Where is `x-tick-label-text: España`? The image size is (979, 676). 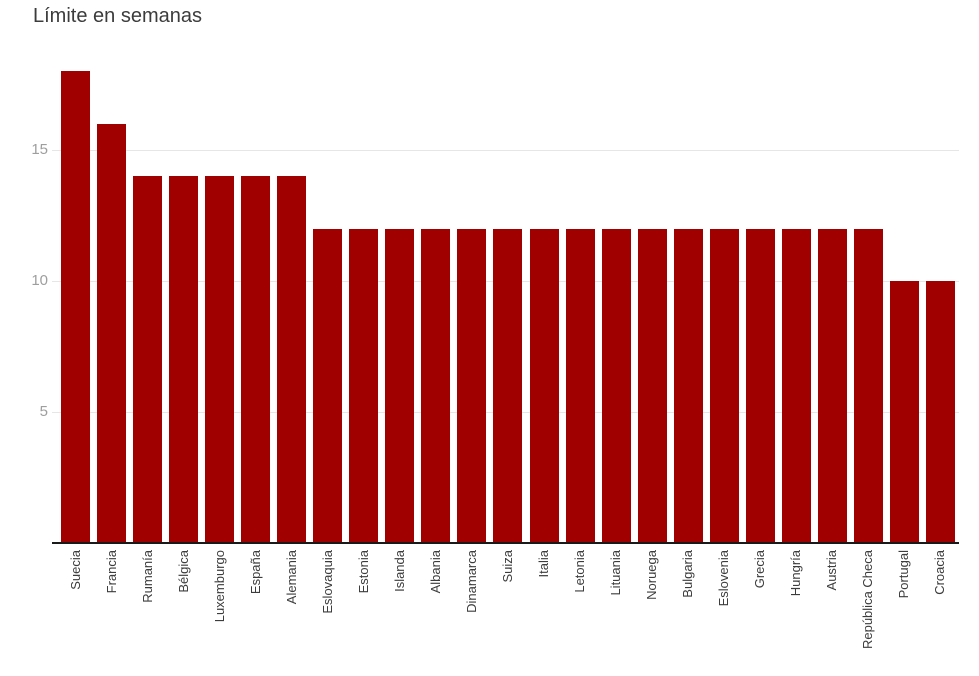
x-tick-label-text: España is located at coordinates (255, 572).